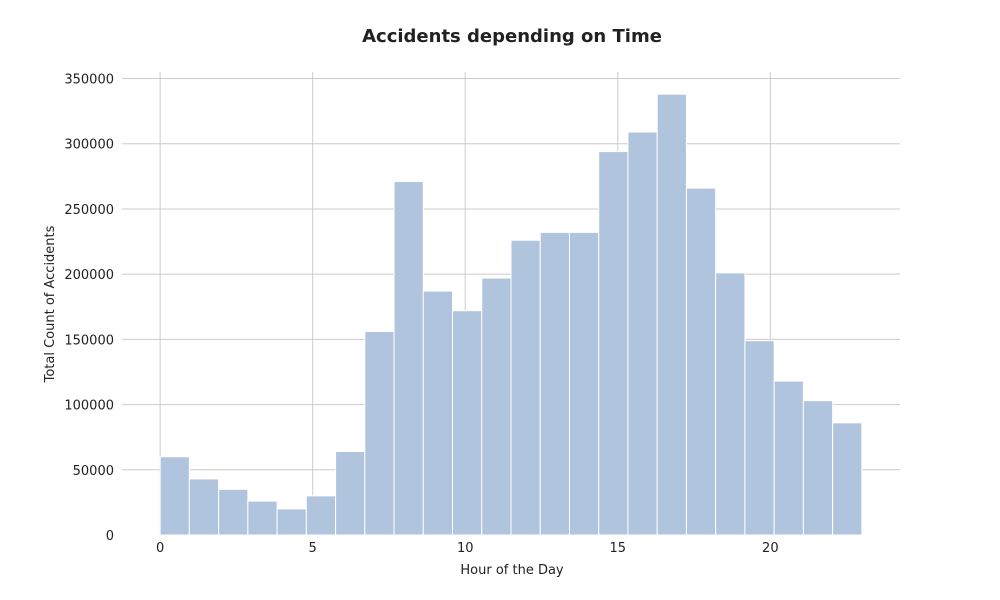 The width and height of the screenshot is (1000, 600). Describe the element at coordinates (89, 340) in the screenshot. I see `y-tick-label: 150000` at that location.